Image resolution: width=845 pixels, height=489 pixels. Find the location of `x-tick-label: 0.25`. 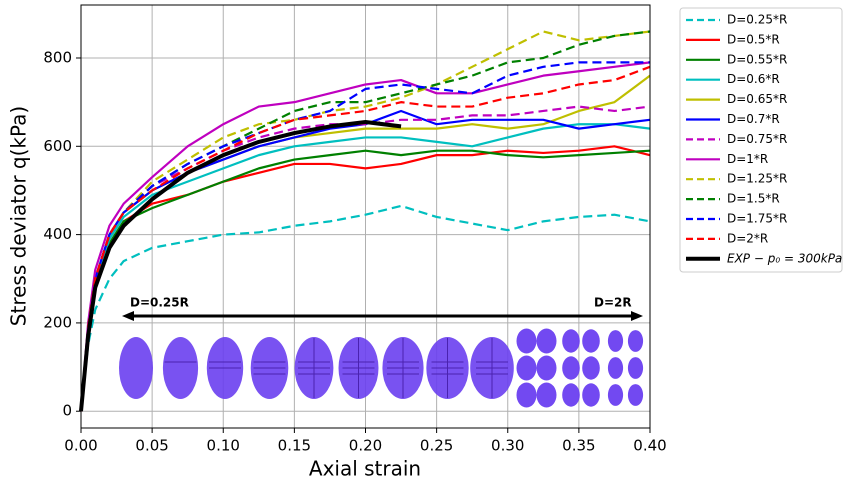

x-tick-label: 0.25 is located at coordinates (436, 446).